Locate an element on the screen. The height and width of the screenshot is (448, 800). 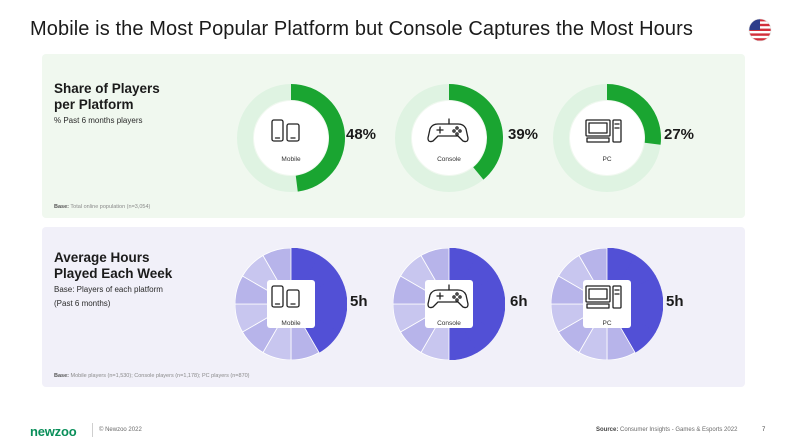
donut-center is located at coordinates (449, 138).